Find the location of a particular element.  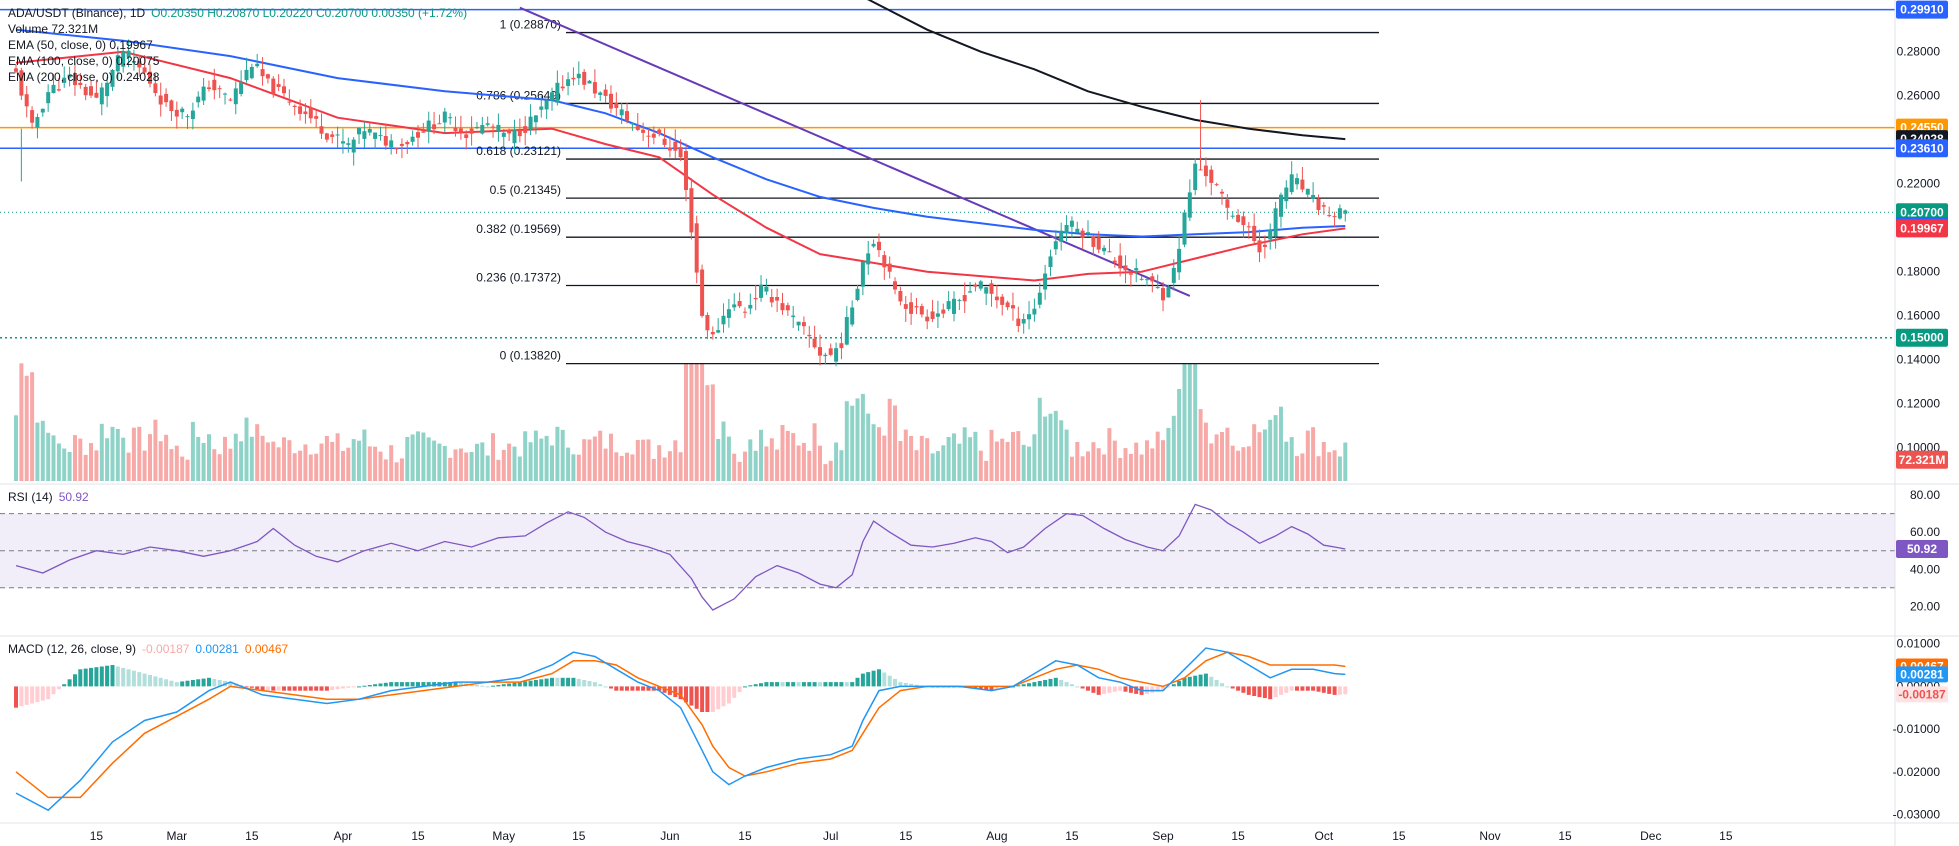

ema100-legend: EMA (100, close, 0) 0.20075 is located at coordinates (84, 61).